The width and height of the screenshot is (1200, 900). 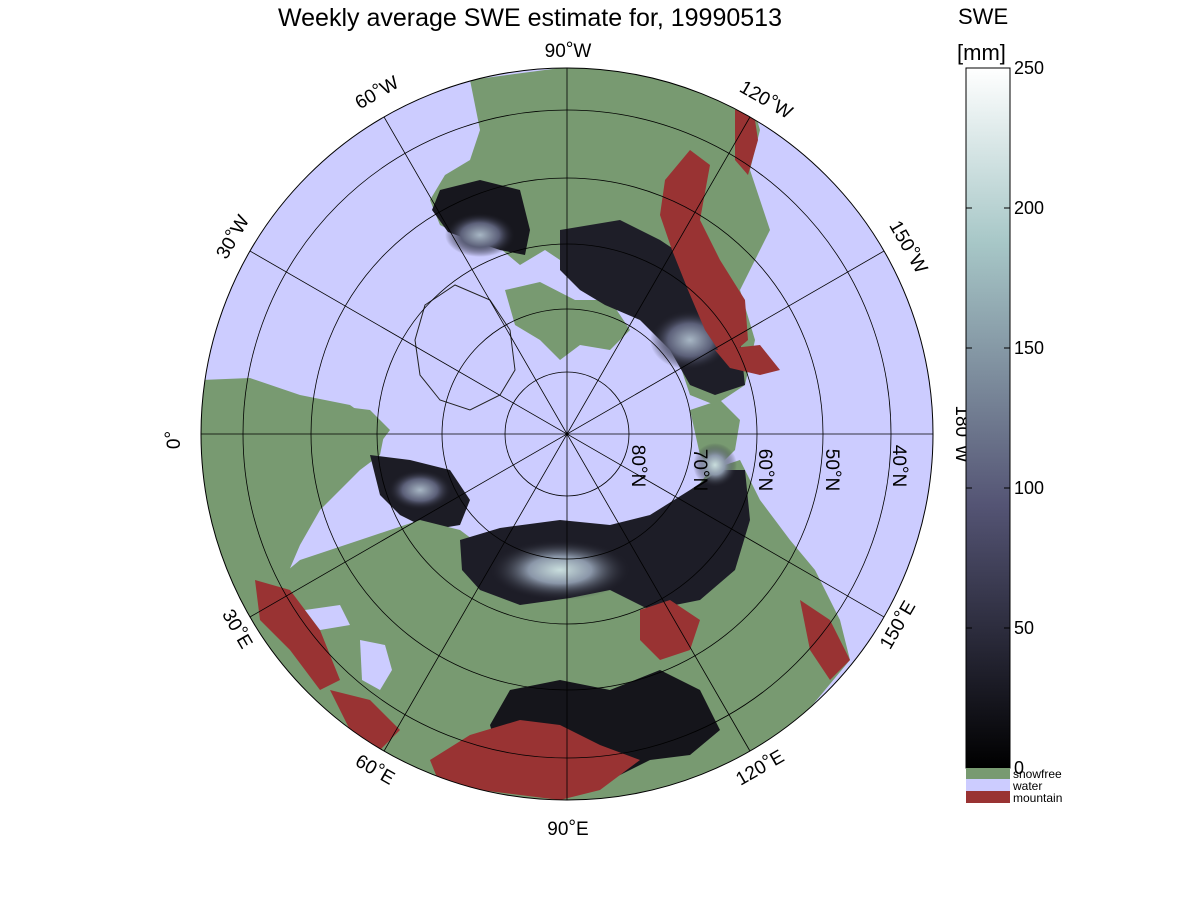 What do you see at coordinates (715, 465) in the screenshot?
I see `swe-high-taimyr` at bounding box center [715, 465].